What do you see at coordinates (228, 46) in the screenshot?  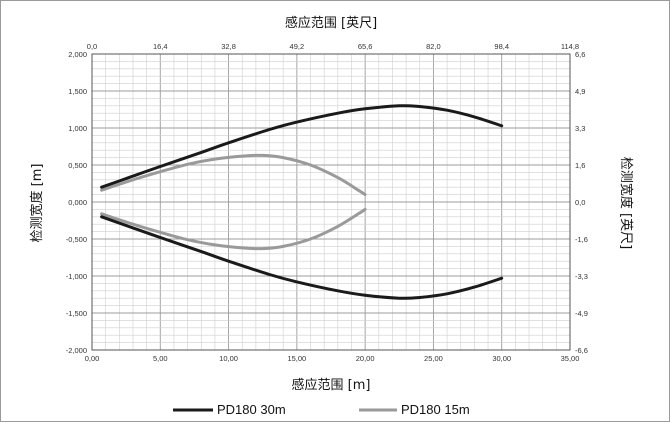 I see `x2-tick-label: 32,8` at bounding box center [228, 46].